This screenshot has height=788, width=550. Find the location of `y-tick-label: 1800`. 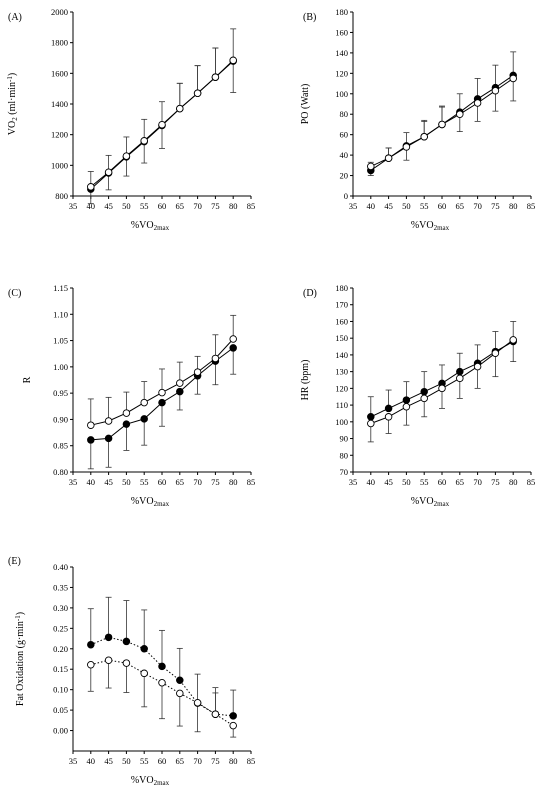

y-tick-label: 1800 is located at coordinates (59, 43).